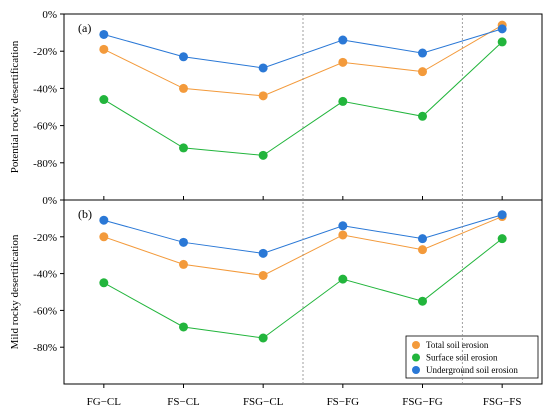 Image resolution: width=550 pixels, height=419 pixels. What do you see at coordinates (183, 402) in the screenshot?
I see `x-tick-label: FS−CL` at bounding box center [183, 402].